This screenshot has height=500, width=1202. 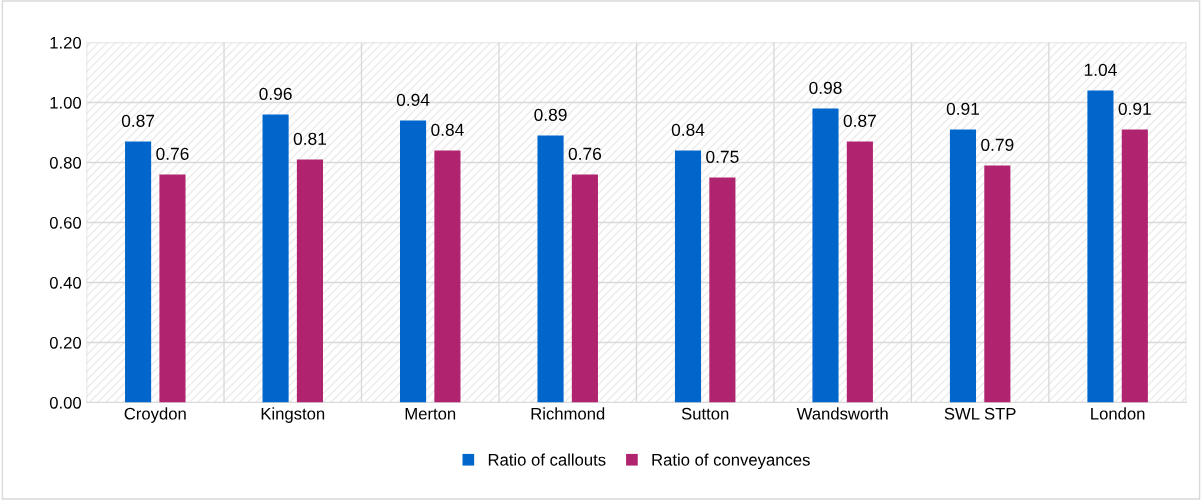 I want to click on x-tick-label: Sutton, so click(x=705, y=413).